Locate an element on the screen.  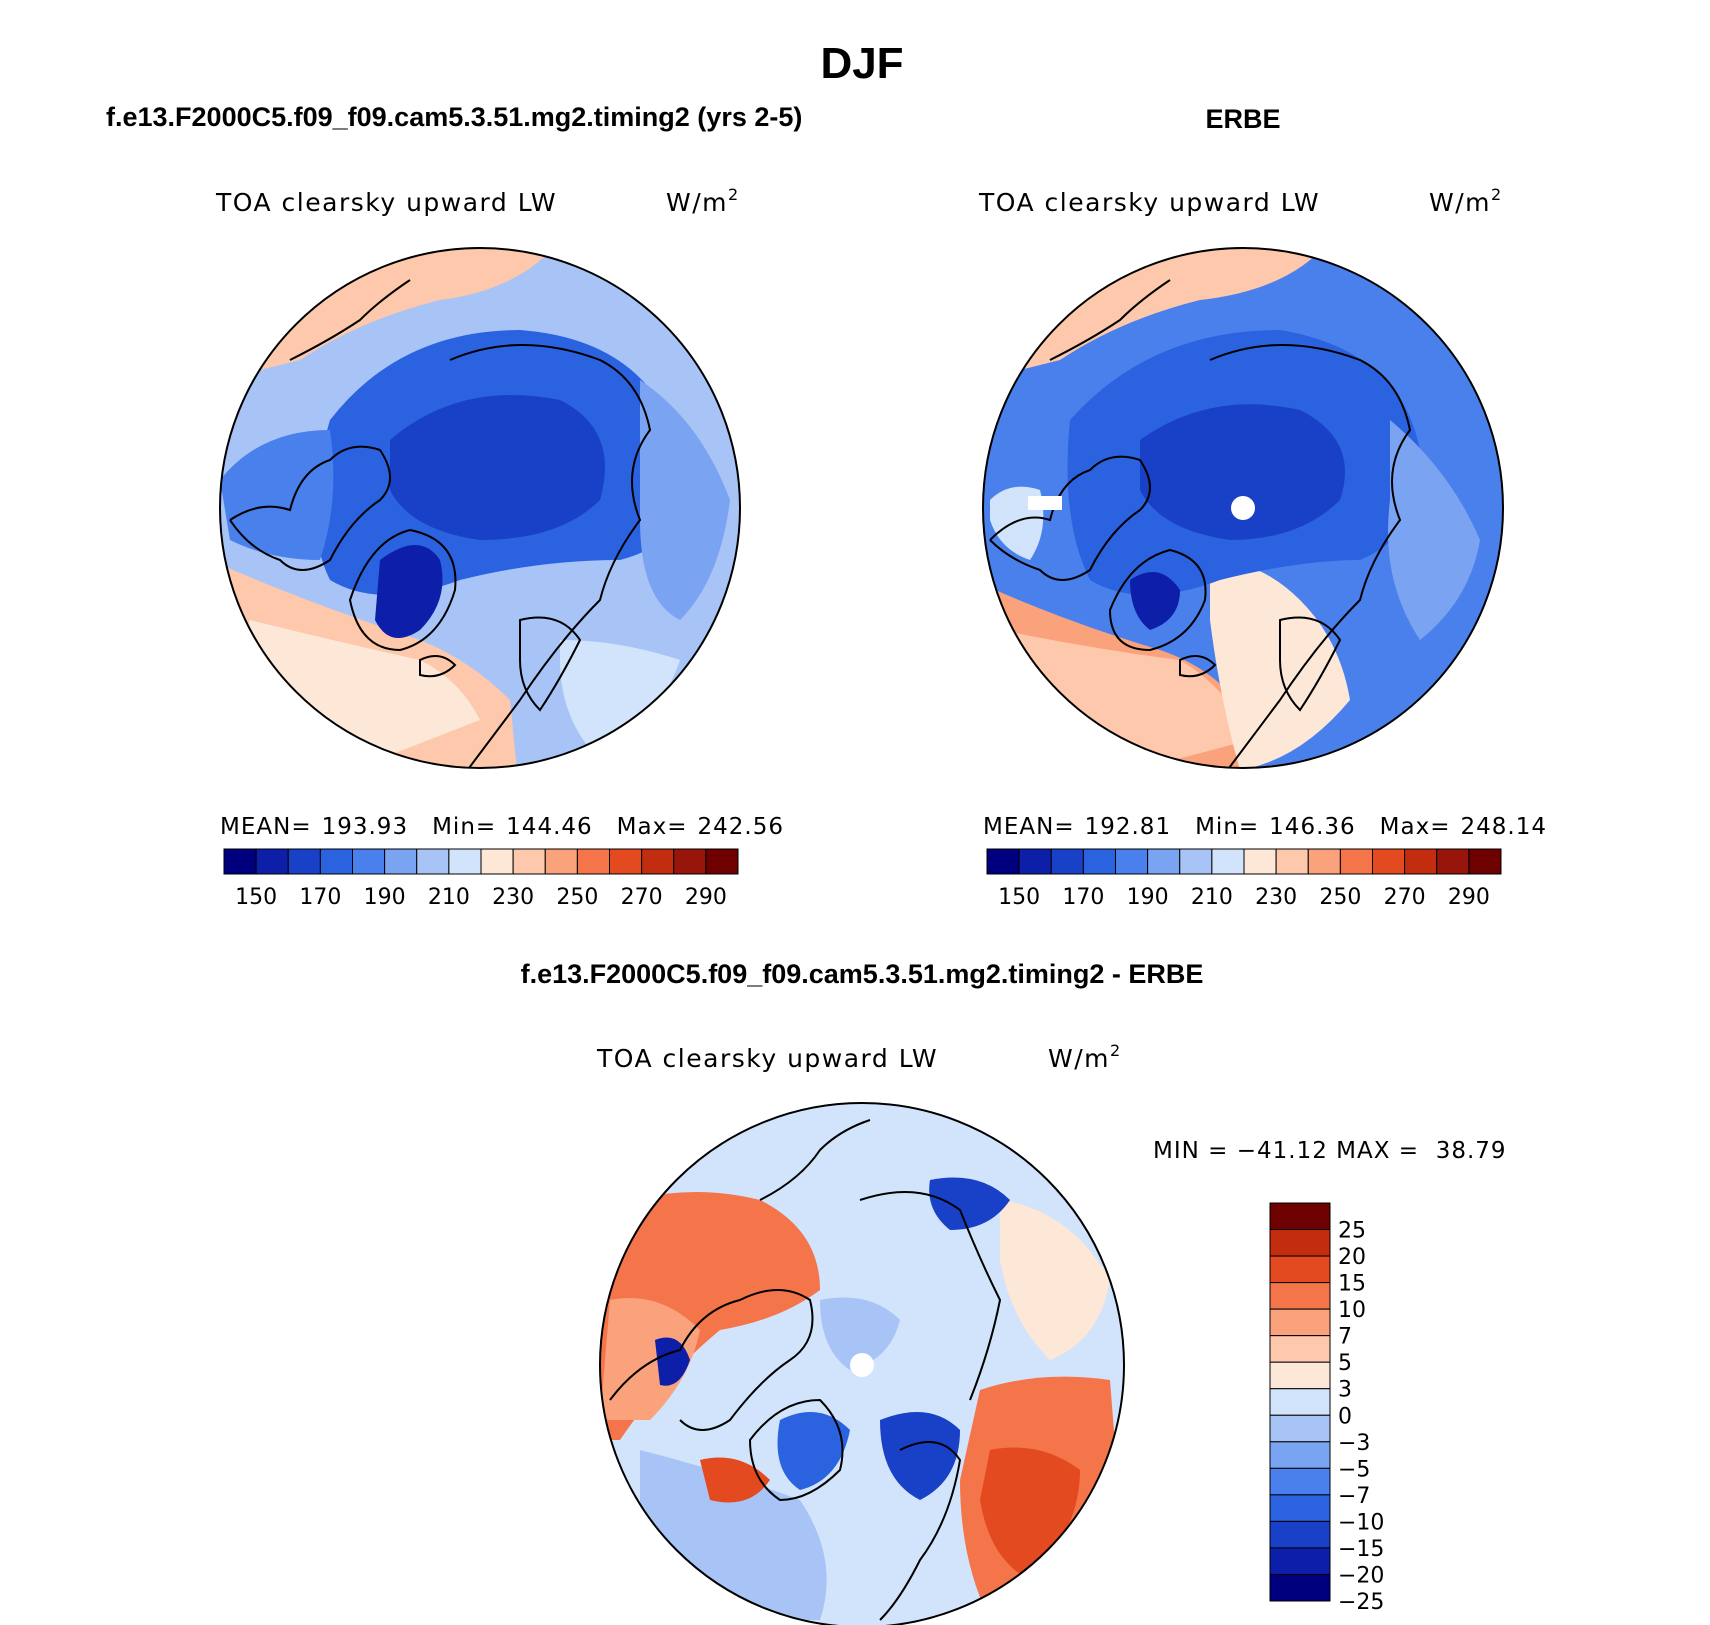
panel-a-min-label: Min= is located at coordinates (464, 827).